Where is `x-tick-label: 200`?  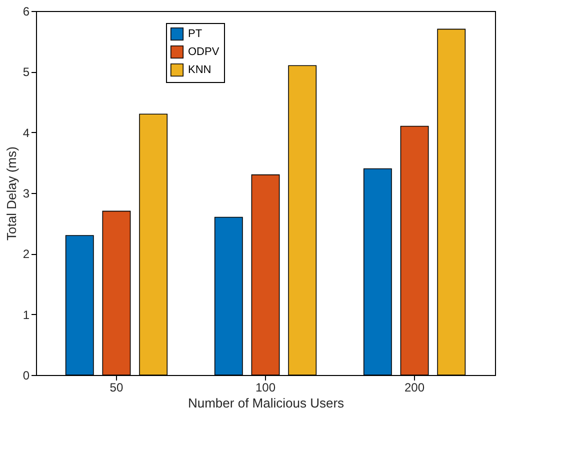 x-tick-label: 200 is located at coordinates (414, 387).